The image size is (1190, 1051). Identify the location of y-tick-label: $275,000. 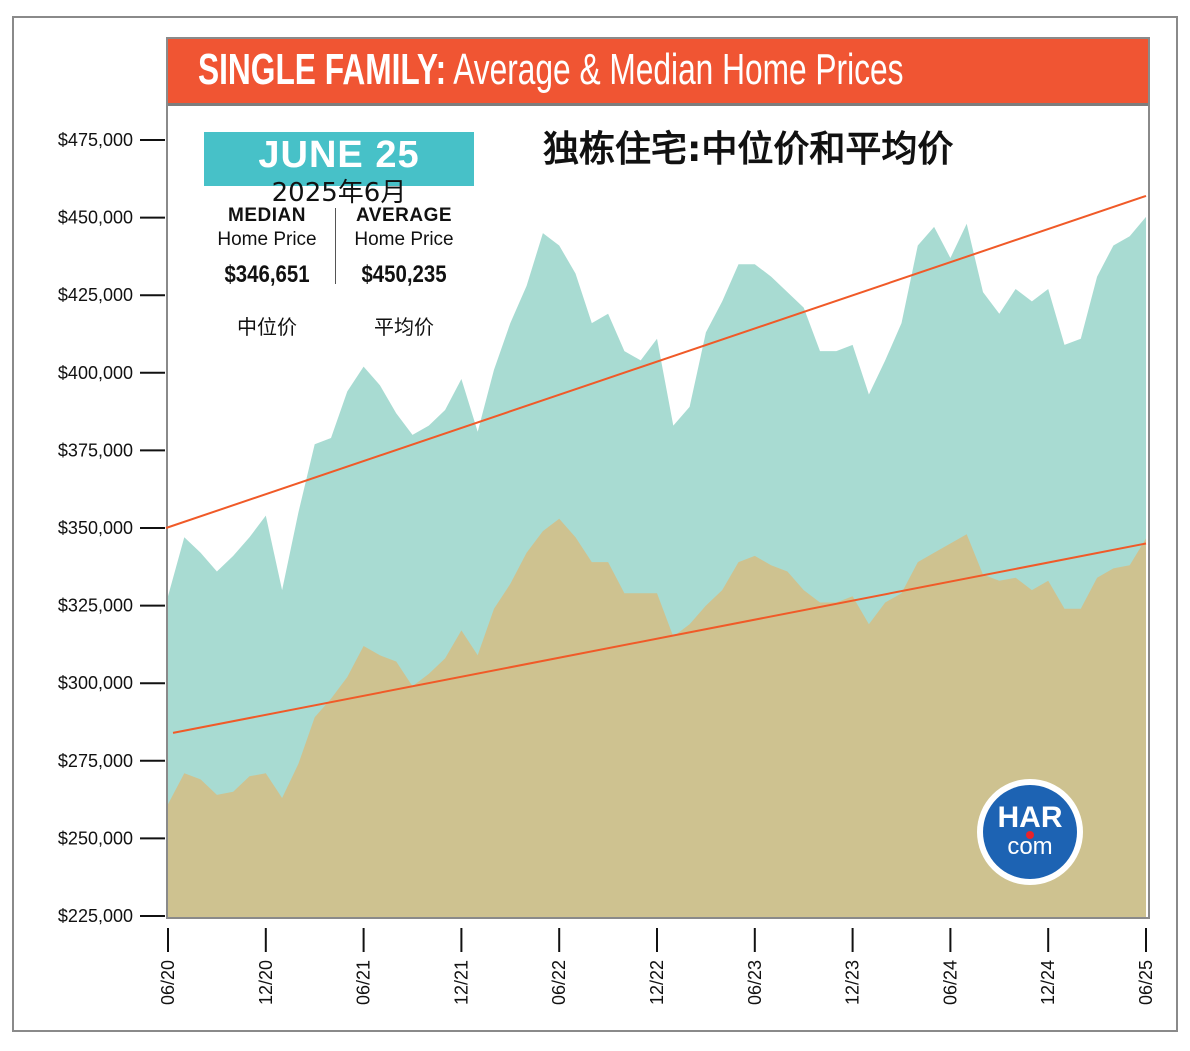
(95, 761).